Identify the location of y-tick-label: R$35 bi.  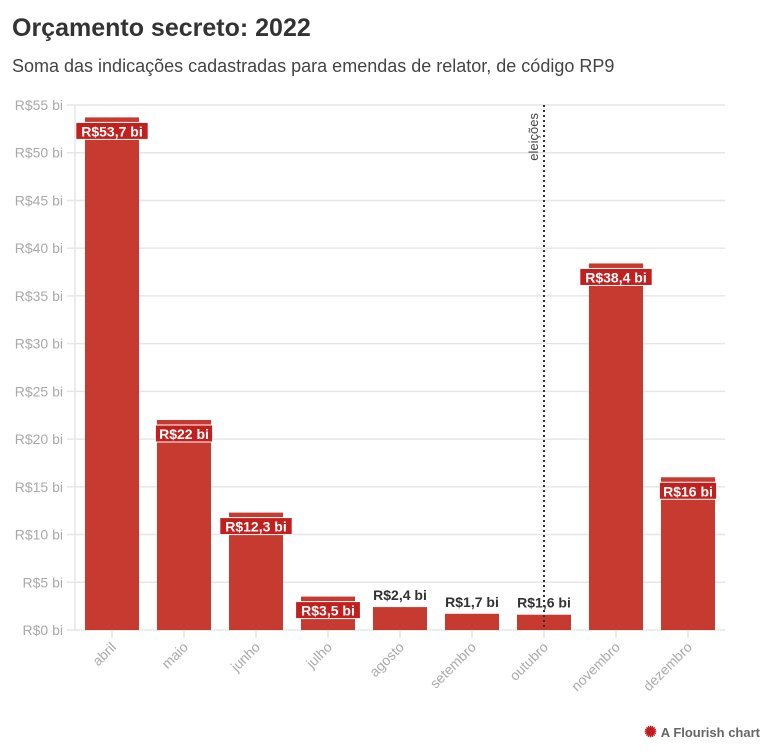
(39, 296).